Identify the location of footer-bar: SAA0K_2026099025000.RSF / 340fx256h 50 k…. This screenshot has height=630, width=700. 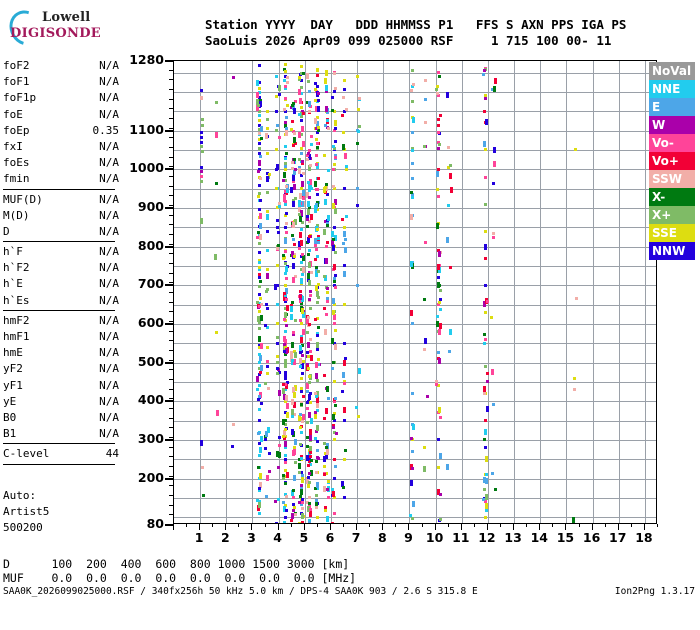
(350, 608).